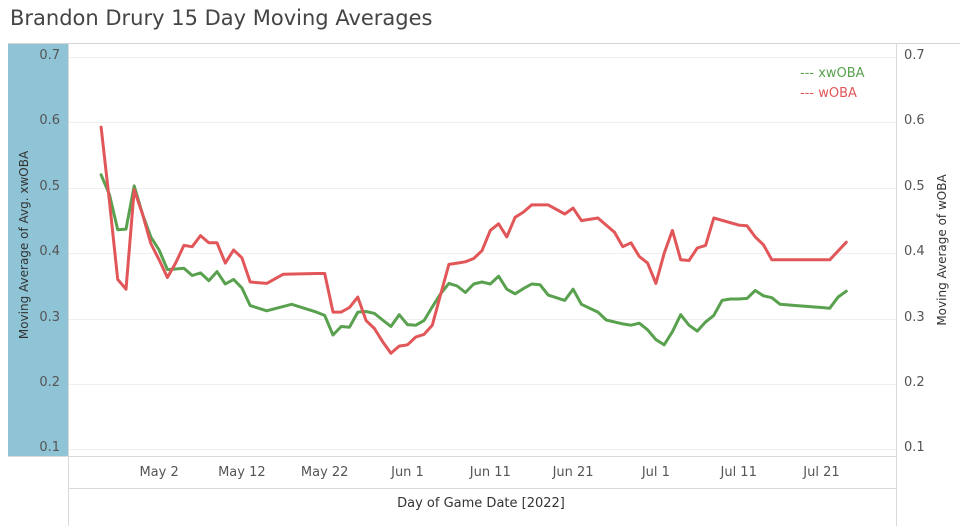 The height and width of the screenshot is (526, 960). Describe the element at coordinates (914, 121) in the screenshot. I see `y-tick-label-right: 0.6` at that location.